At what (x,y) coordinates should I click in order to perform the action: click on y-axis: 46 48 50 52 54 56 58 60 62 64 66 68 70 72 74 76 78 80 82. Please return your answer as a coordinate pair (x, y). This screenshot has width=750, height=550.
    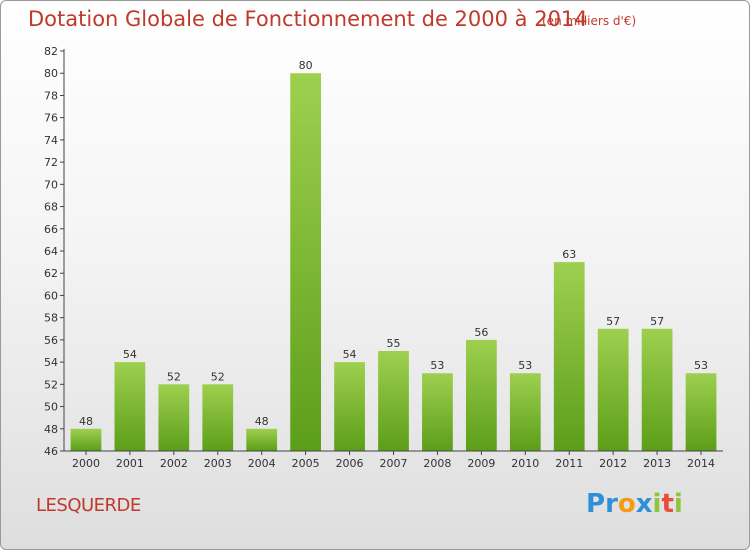
    Looking at the image, I should click on (54, 251).